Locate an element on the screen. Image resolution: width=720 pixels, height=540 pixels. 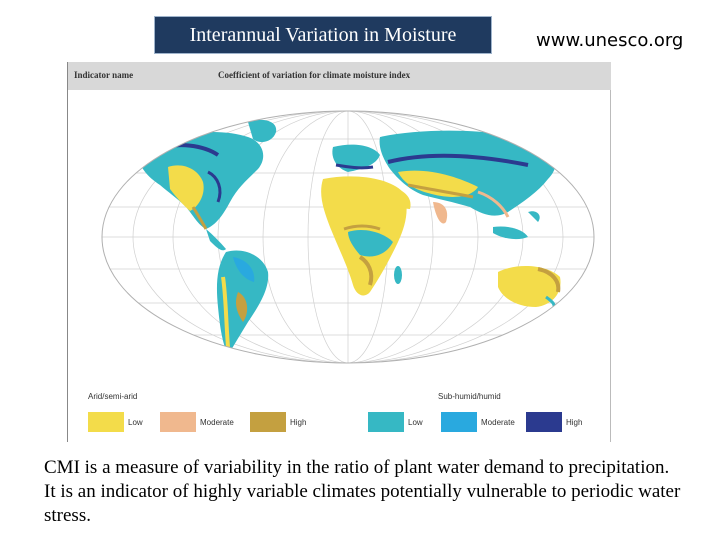
greenland is located at coordinates (262, 131).